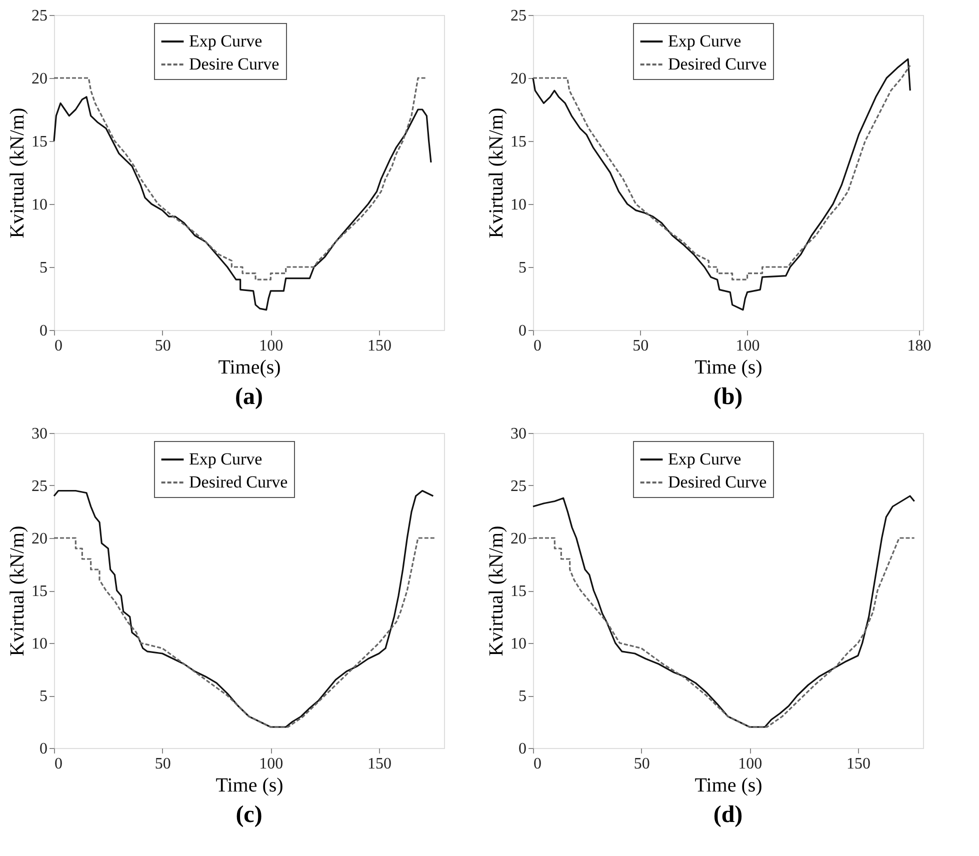  Describe the element at coordinates (249, 367) in the screenshot. I see `x-axis-title: Time(s)` at that location.